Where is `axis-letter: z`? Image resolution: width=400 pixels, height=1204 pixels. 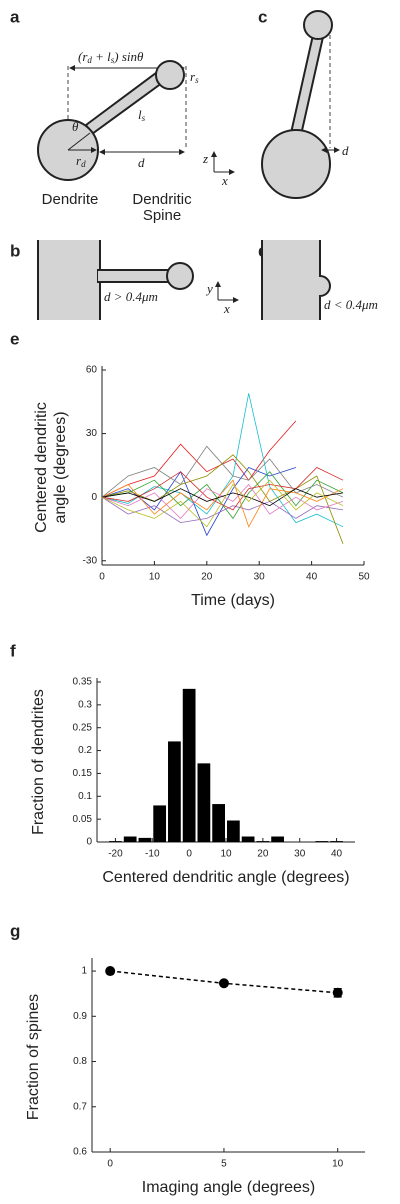 axis-letter: z is located at coordinates (205, 158).